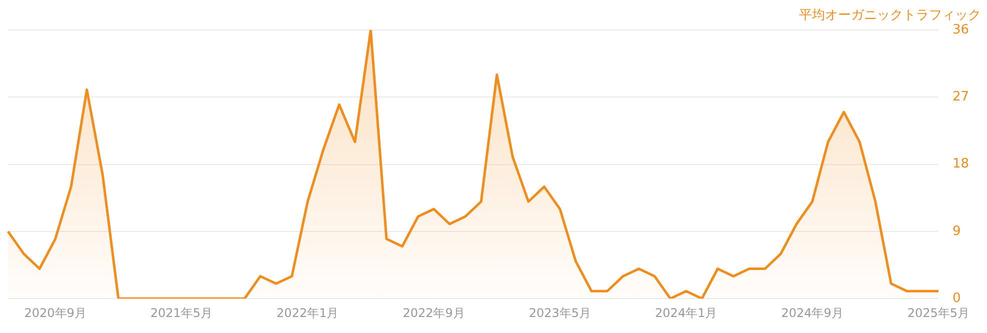  I want to click on y-tick-label: 9, so click(956, 231).